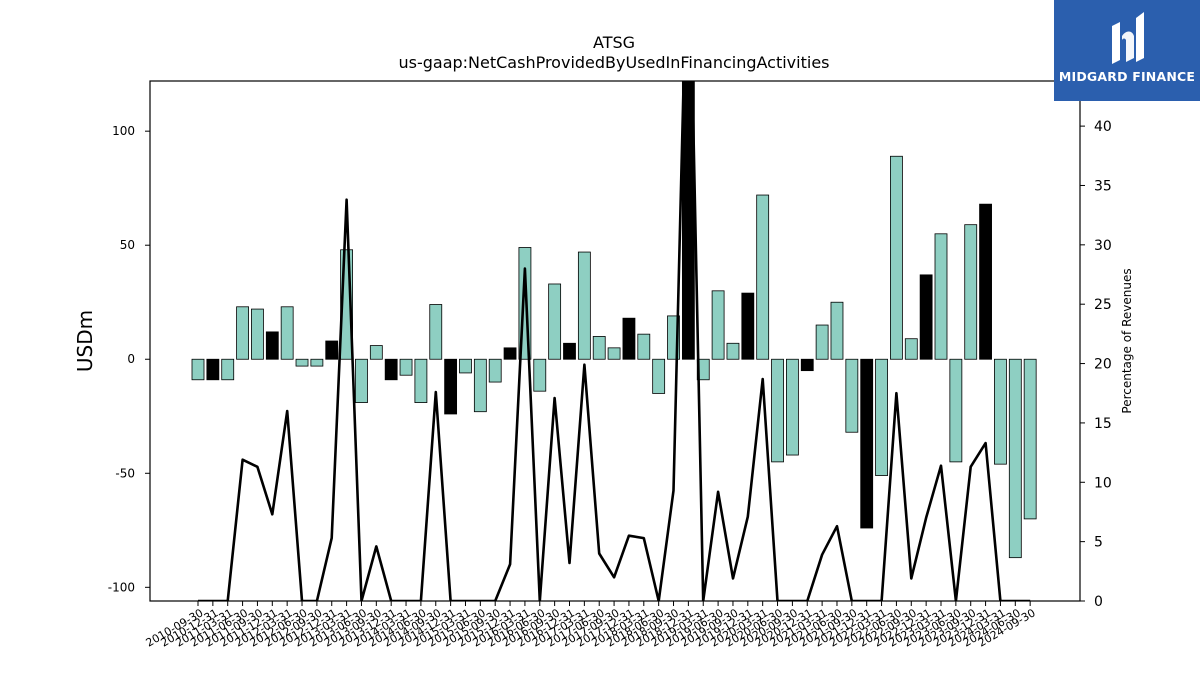  I want to click on y-tick-label: 50, so click(127, 245).